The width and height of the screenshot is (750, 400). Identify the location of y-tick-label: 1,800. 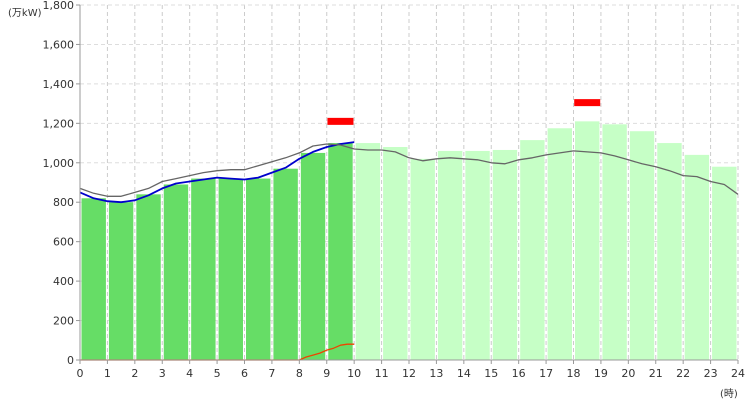
(59, 6).